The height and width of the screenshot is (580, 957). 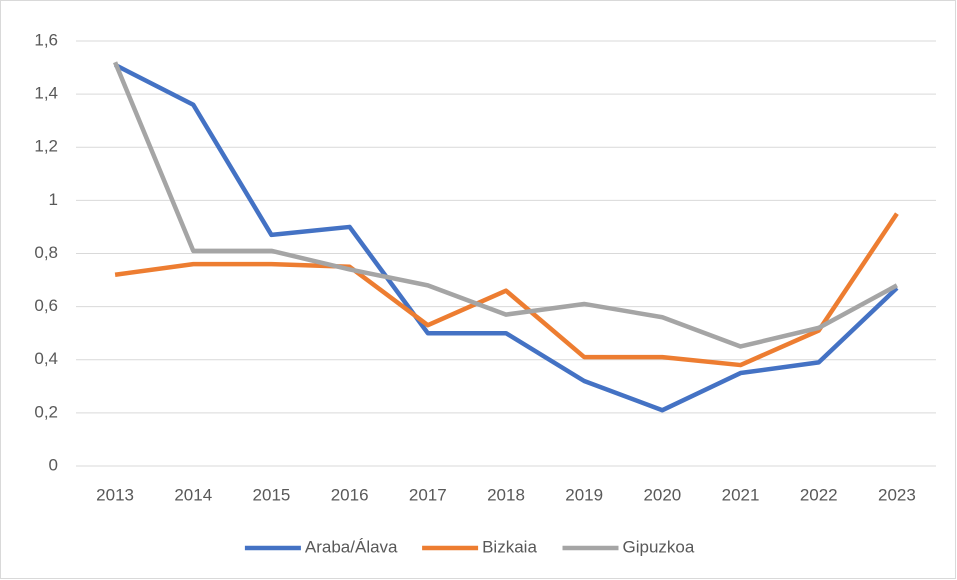 What do you see at coordinates (428, 494) in the screenshot?
I see `x-tick-label: 2017` at bounding box center [428, 494].